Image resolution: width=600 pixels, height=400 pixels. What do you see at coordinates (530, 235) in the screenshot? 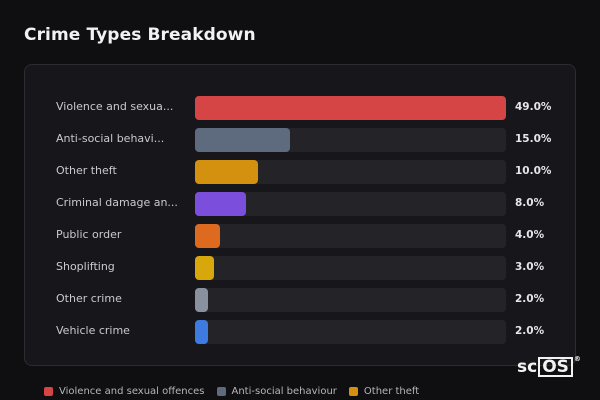
I see `bar-value-label: 4.0%` at bounding box center [530, 235].